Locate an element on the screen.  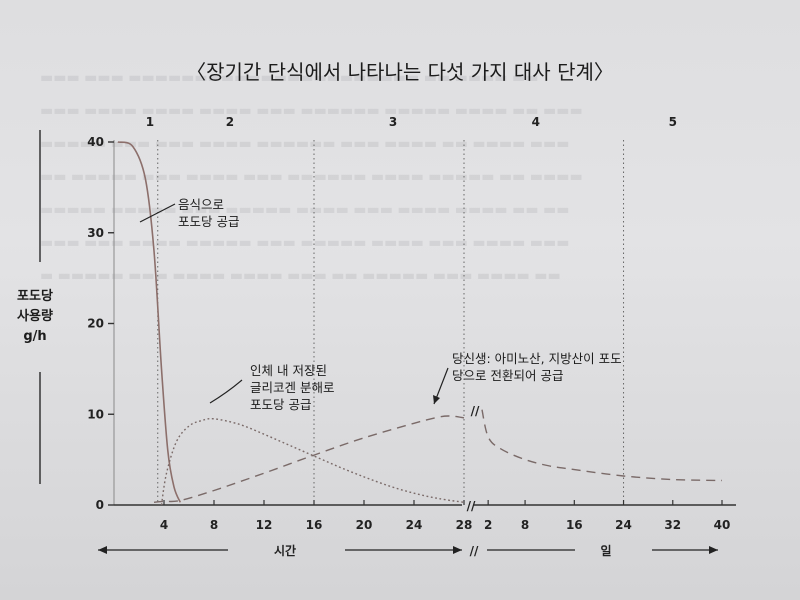
annotation-glycogen-line-2: 글리코겐 분해로 is located at coordinates (292, 387).